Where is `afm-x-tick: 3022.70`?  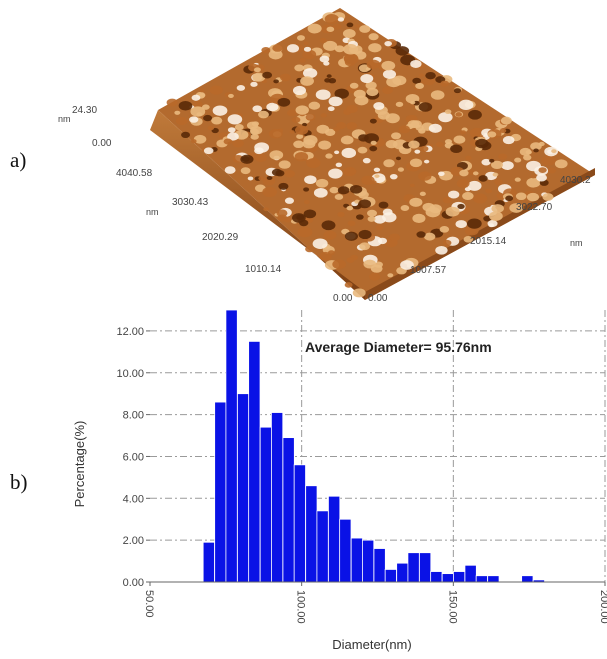 afm-x-tick: 3022.70 is located at coordinates (534, 207).